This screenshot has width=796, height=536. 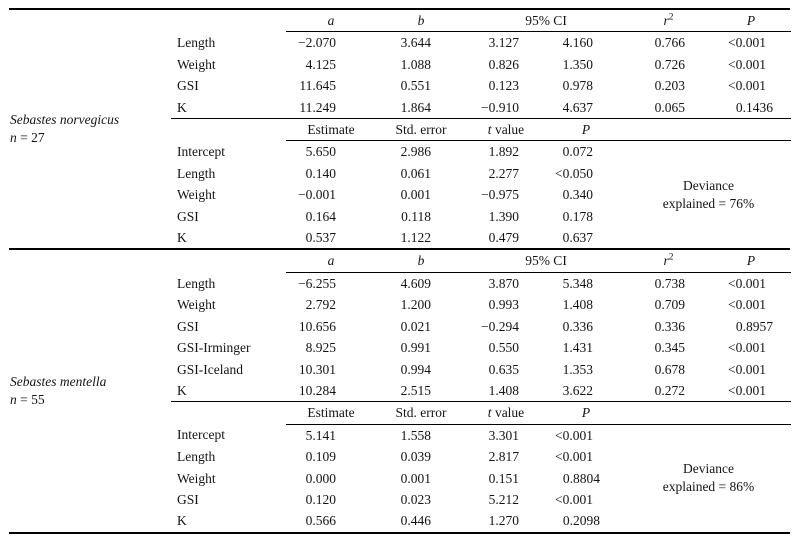 What do you see at coordinates (196, 305) in the screenshot?
I see `row-label-cell: Weight` at bounding box center [196, 305].